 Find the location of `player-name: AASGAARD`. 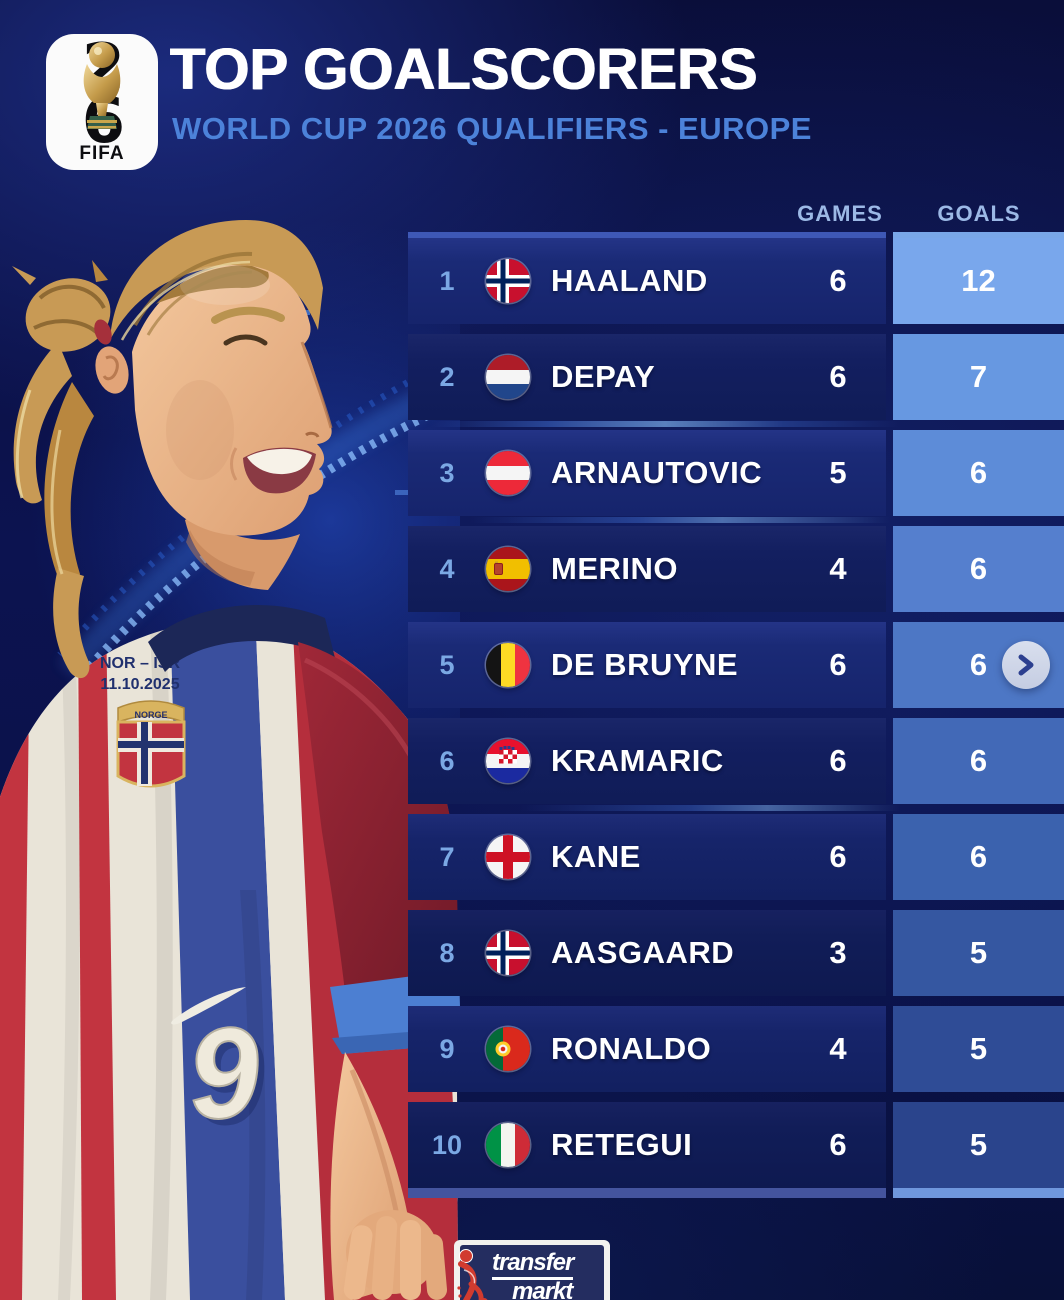

player-name: AASGAARD is located at coordinates (643, 952).